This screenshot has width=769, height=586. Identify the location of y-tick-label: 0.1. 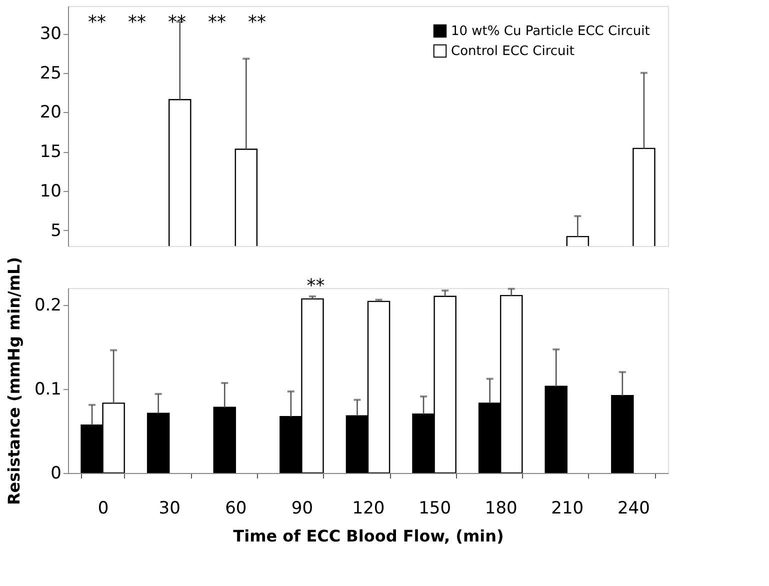
(48, 389).